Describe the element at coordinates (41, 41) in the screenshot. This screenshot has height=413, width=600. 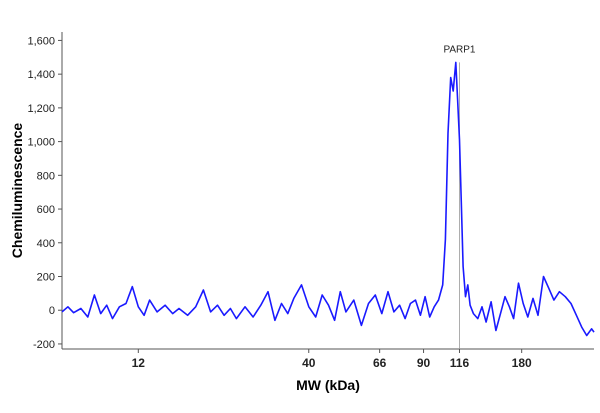
I see `y-tick-label: 1,600` at that location.